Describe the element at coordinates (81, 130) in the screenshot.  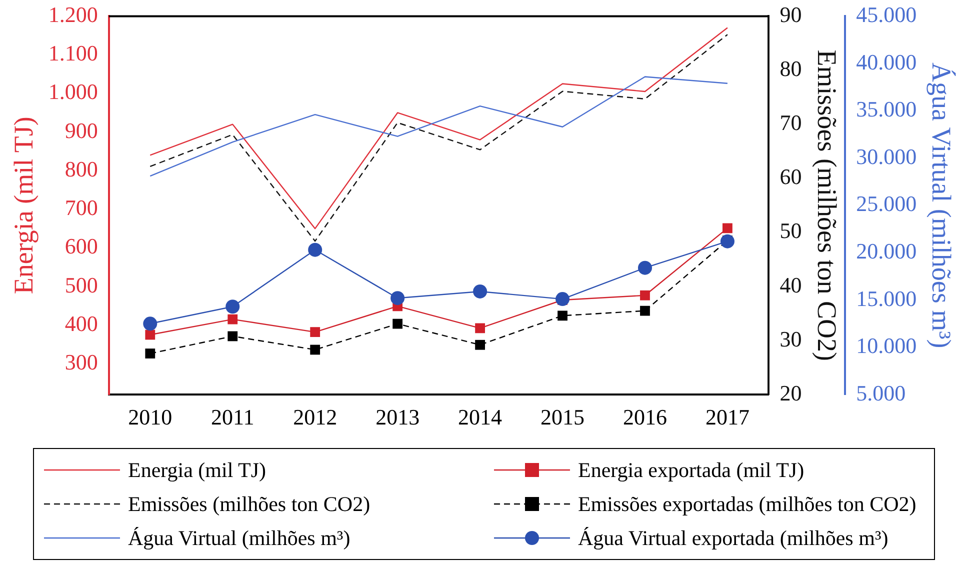
I see `y-tick-label: 900` at that location.